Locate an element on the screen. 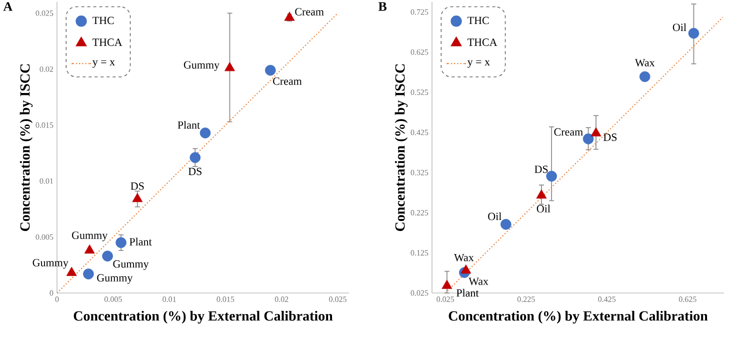 The image size is (749, 338). x-tick-label: 0 is located at coordinates (57, 299).